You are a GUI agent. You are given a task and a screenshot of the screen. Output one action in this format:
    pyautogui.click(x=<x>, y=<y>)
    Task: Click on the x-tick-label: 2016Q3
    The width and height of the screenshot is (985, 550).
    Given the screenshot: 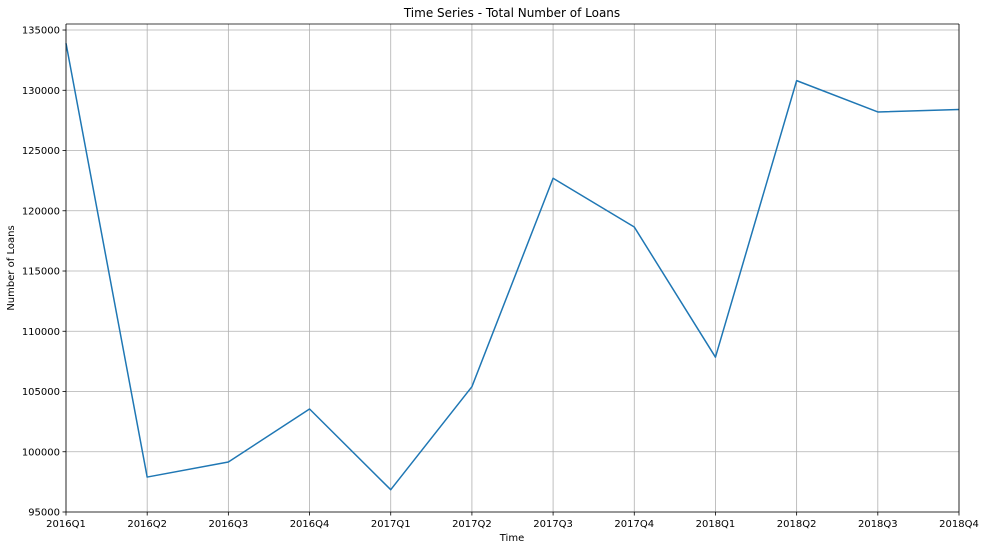 What is the action you would take?
    pyautogui.click(x=229, y=524)
    